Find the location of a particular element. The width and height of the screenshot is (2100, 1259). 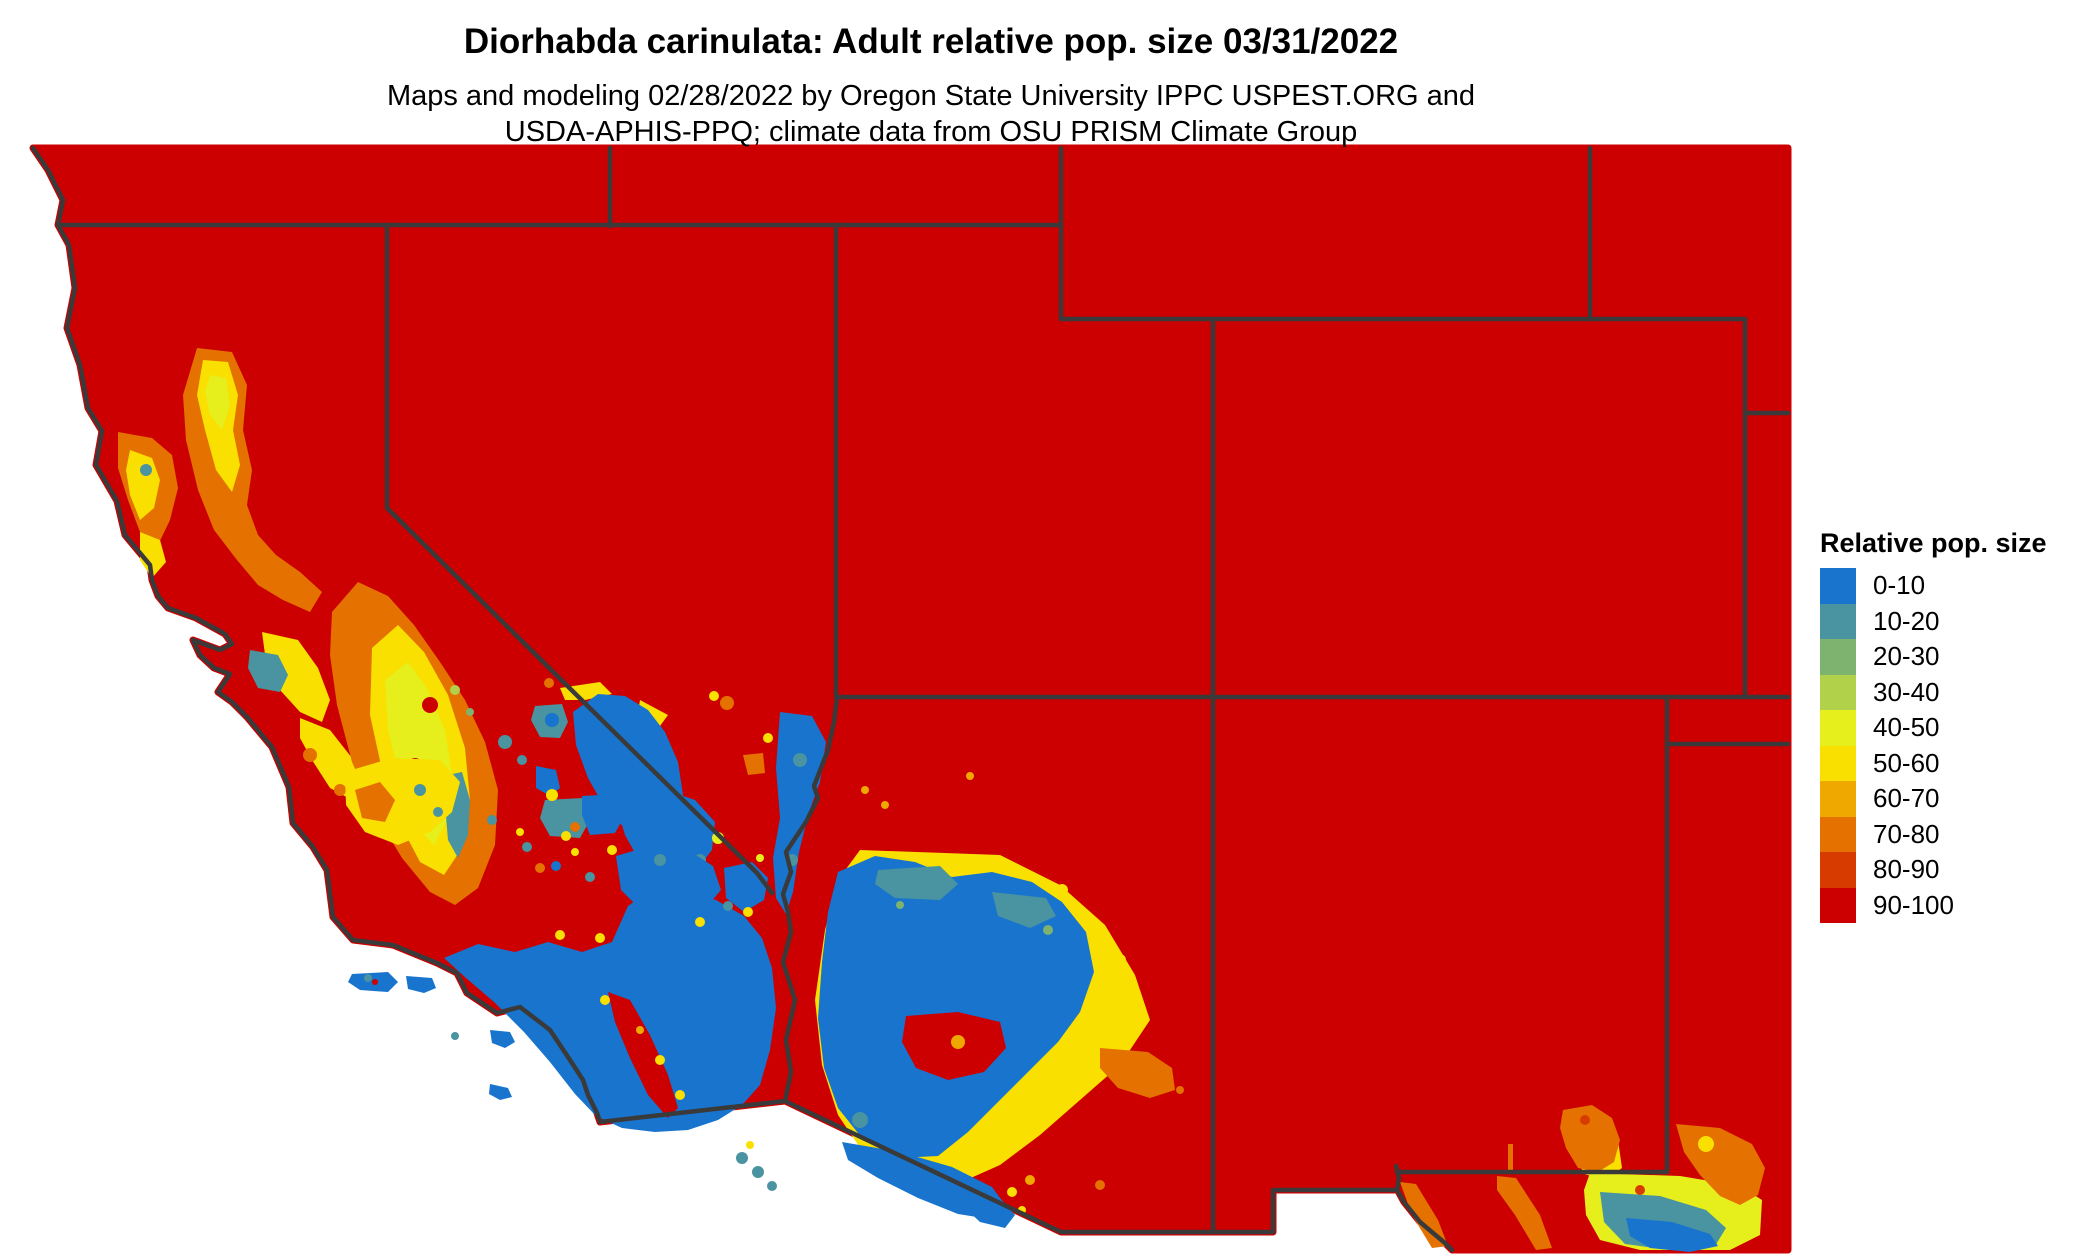

legend-title: Relative pop. size is located at coordinates (1933, 543).